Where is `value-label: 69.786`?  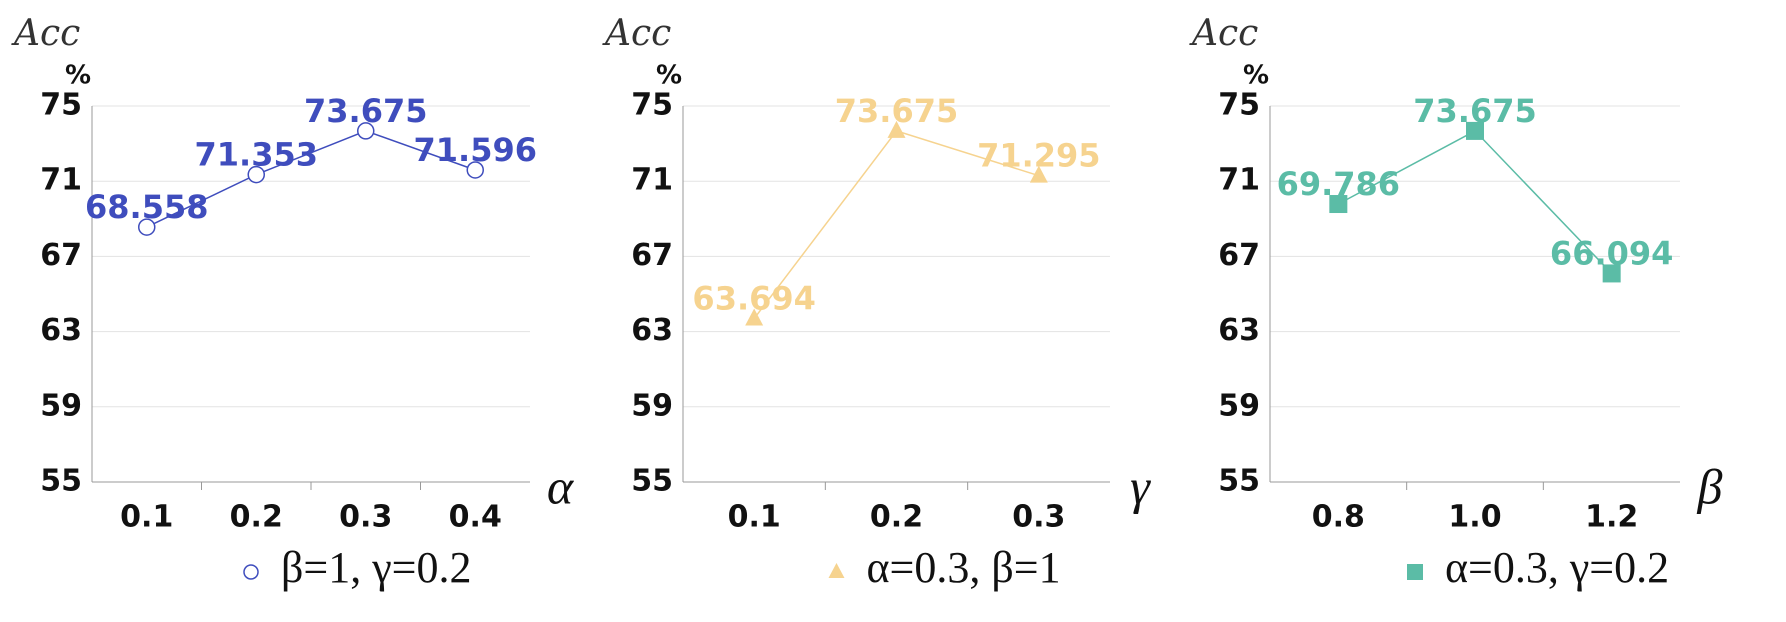
value-label: 69.786 is located at coordinates (1338, 184).